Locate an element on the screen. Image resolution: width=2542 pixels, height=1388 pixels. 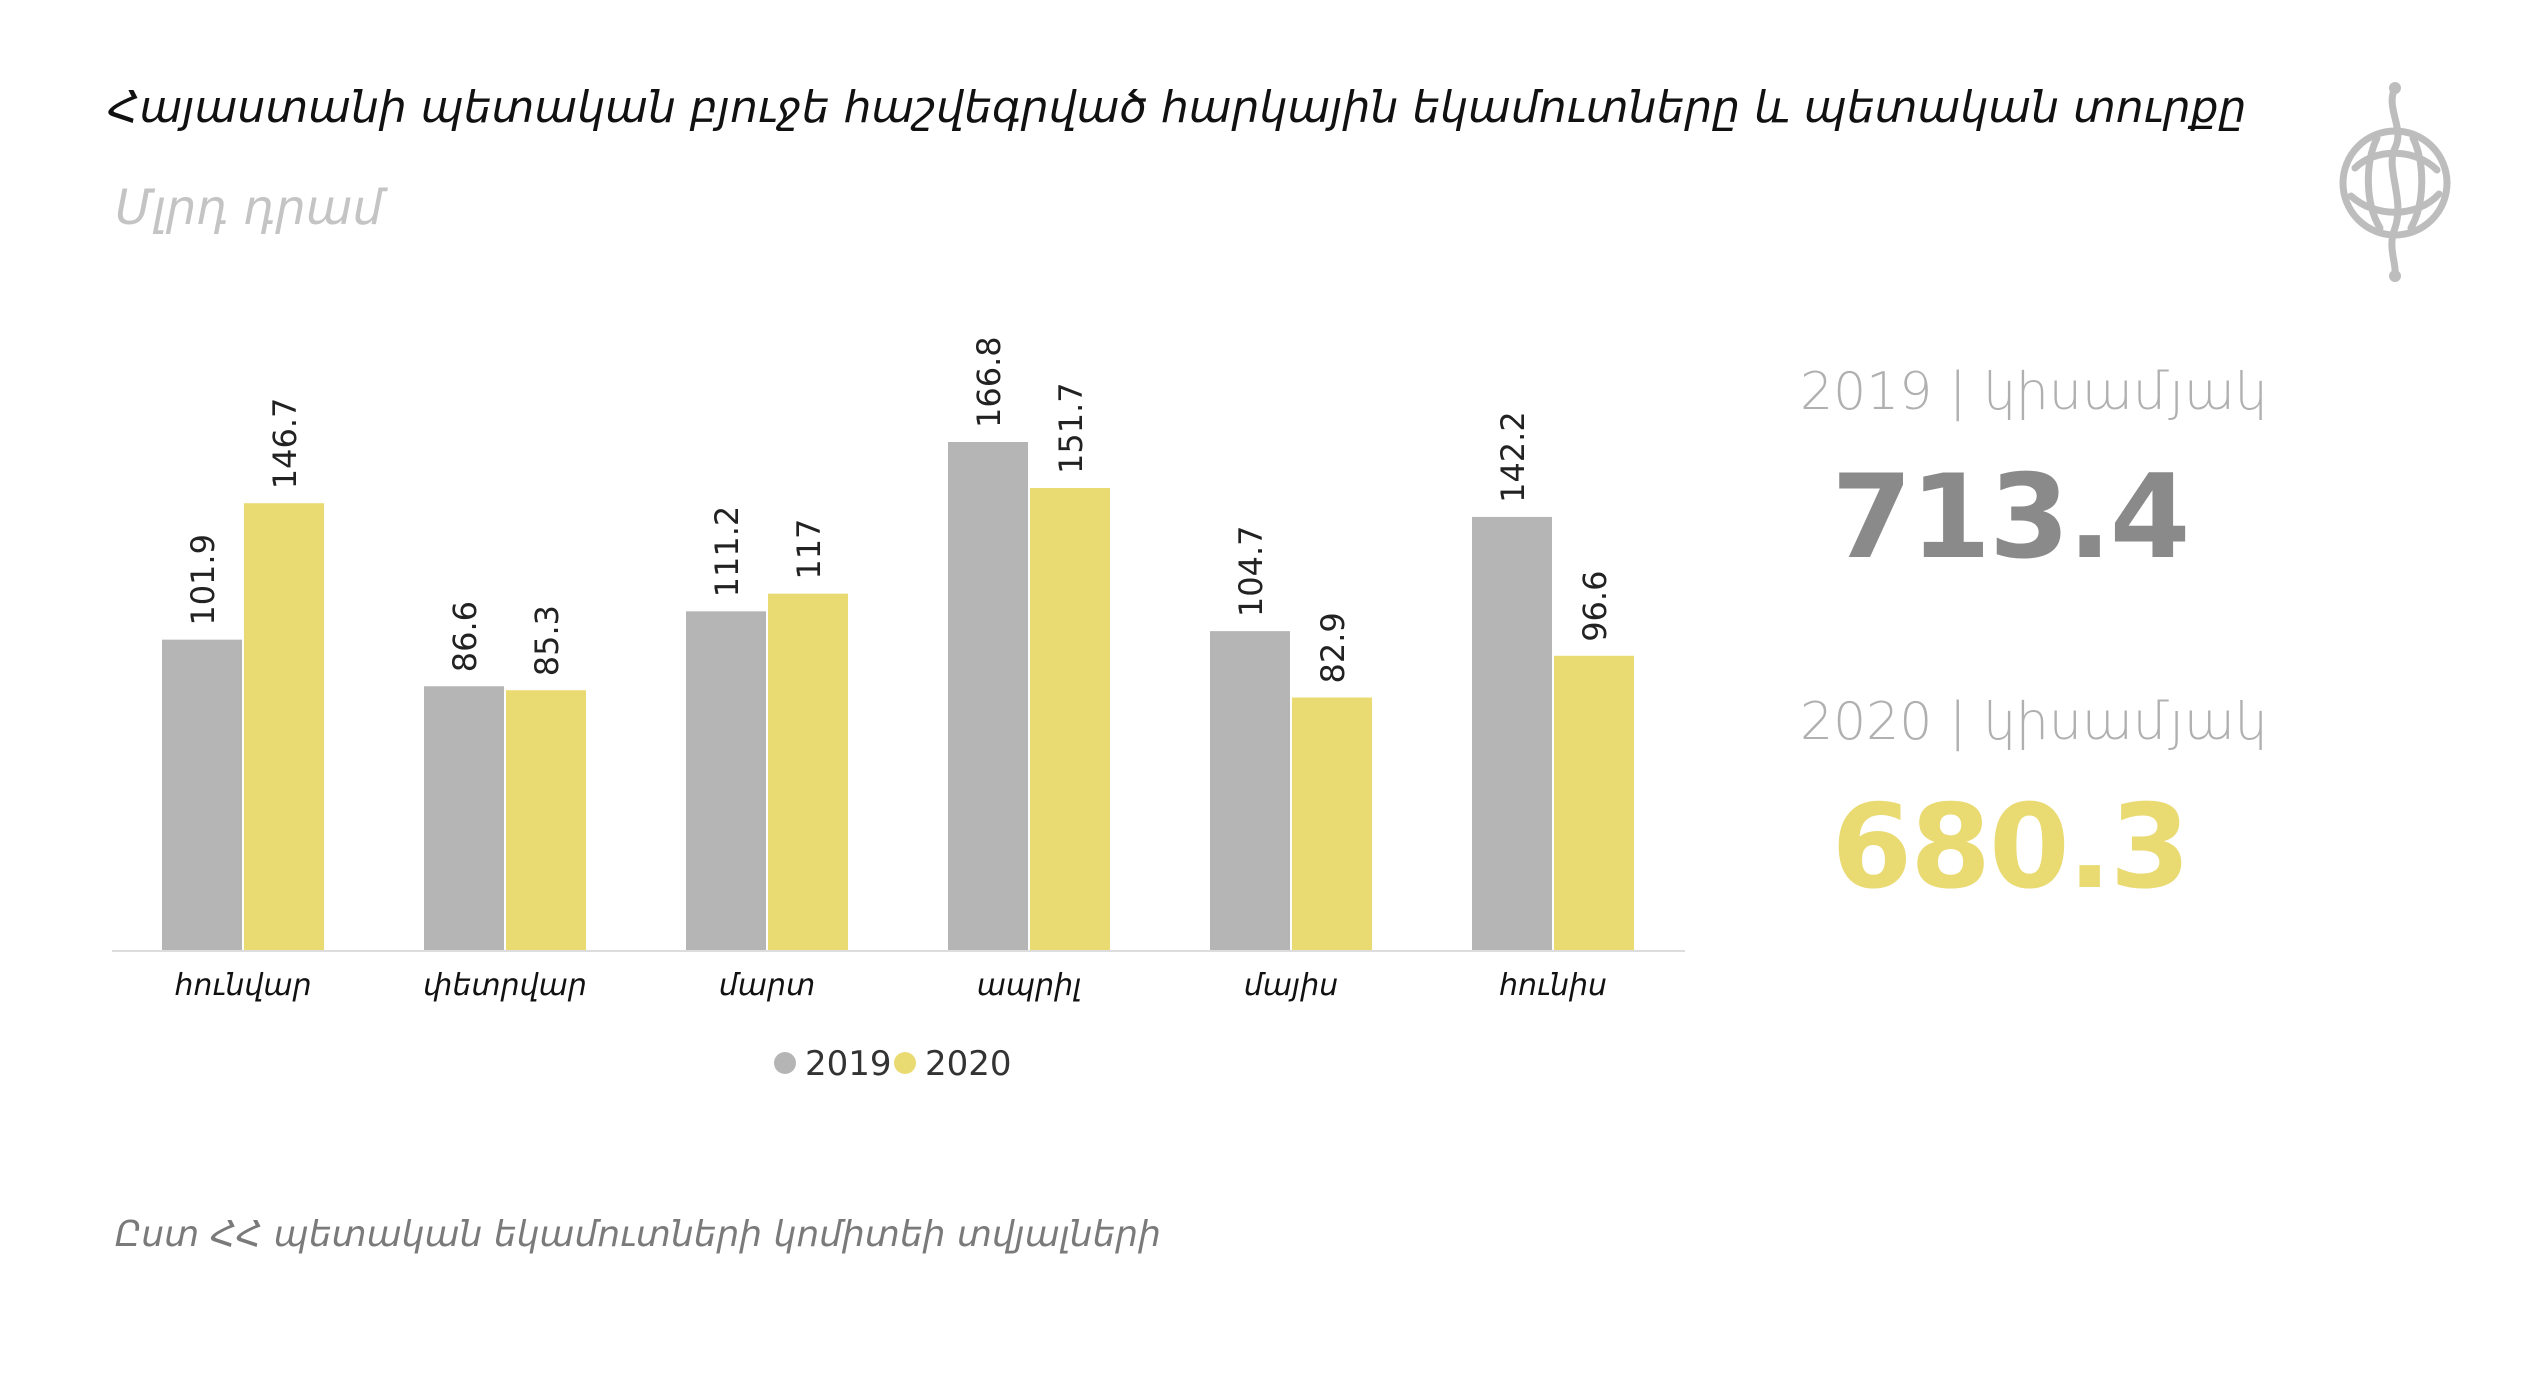
data-label: 96.6 is located at coordinates (1595, 606).